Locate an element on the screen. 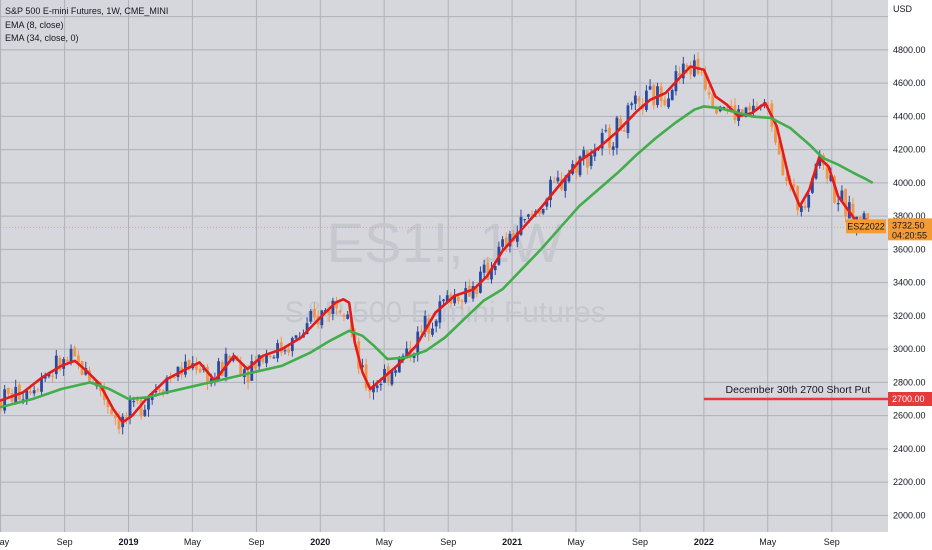 The image size is (932, 550). y-tick-label: 2400.00 is located at coordinates (909, 449).